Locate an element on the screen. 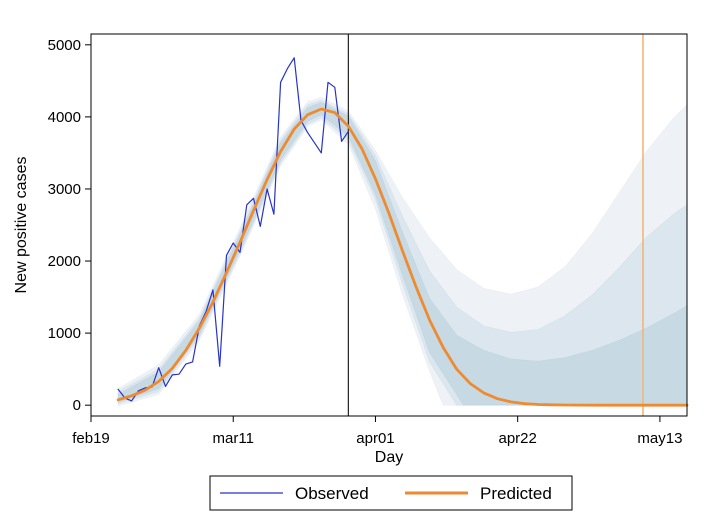  x-tick-label: may13 is located at coordinates (659, 438).